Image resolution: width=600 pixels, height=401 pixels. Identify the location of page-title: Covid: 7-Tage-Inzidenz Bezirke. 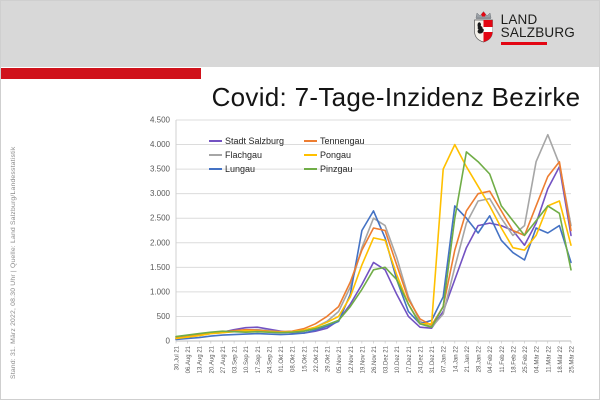
(396, 97).